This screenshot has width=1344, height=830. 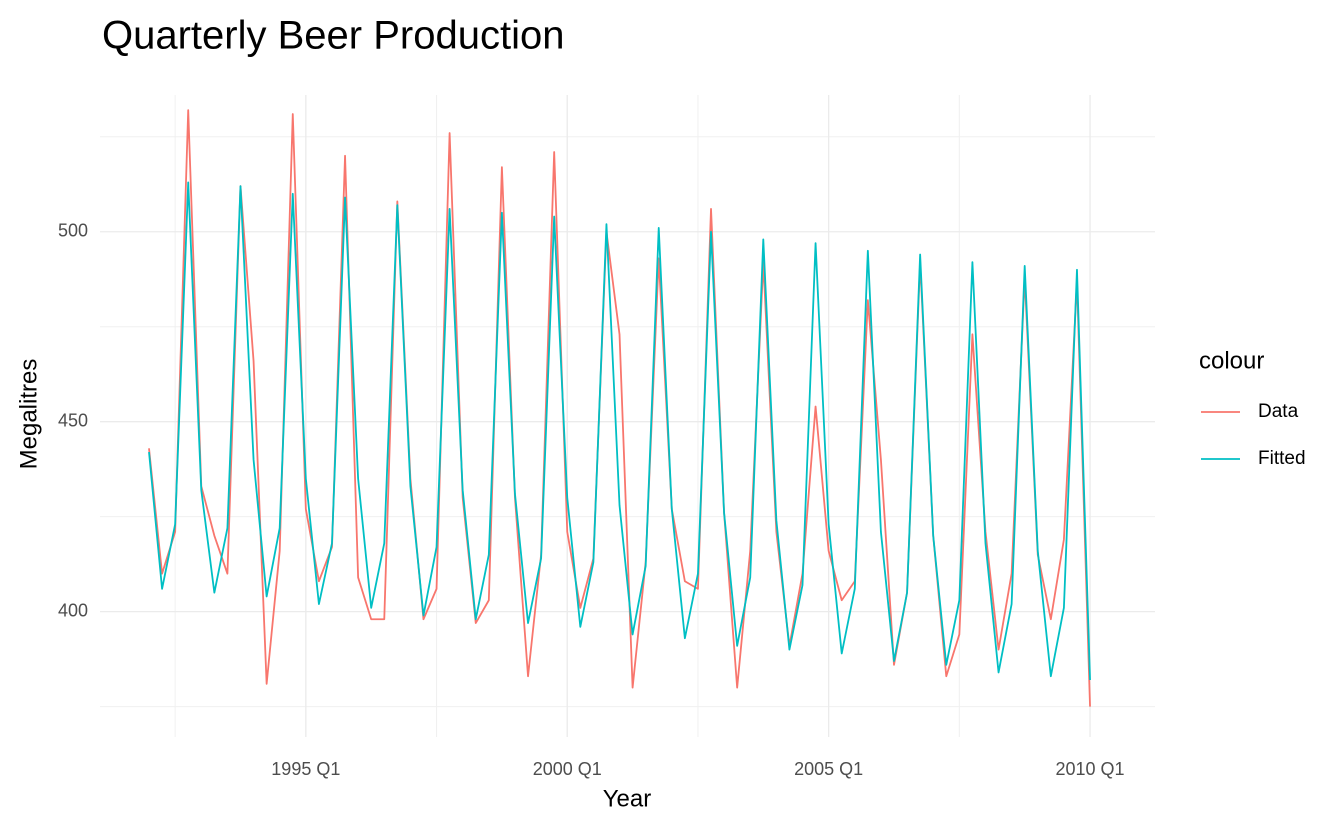 I want to click on legend-title: colour, so click(x=1231, y=360).